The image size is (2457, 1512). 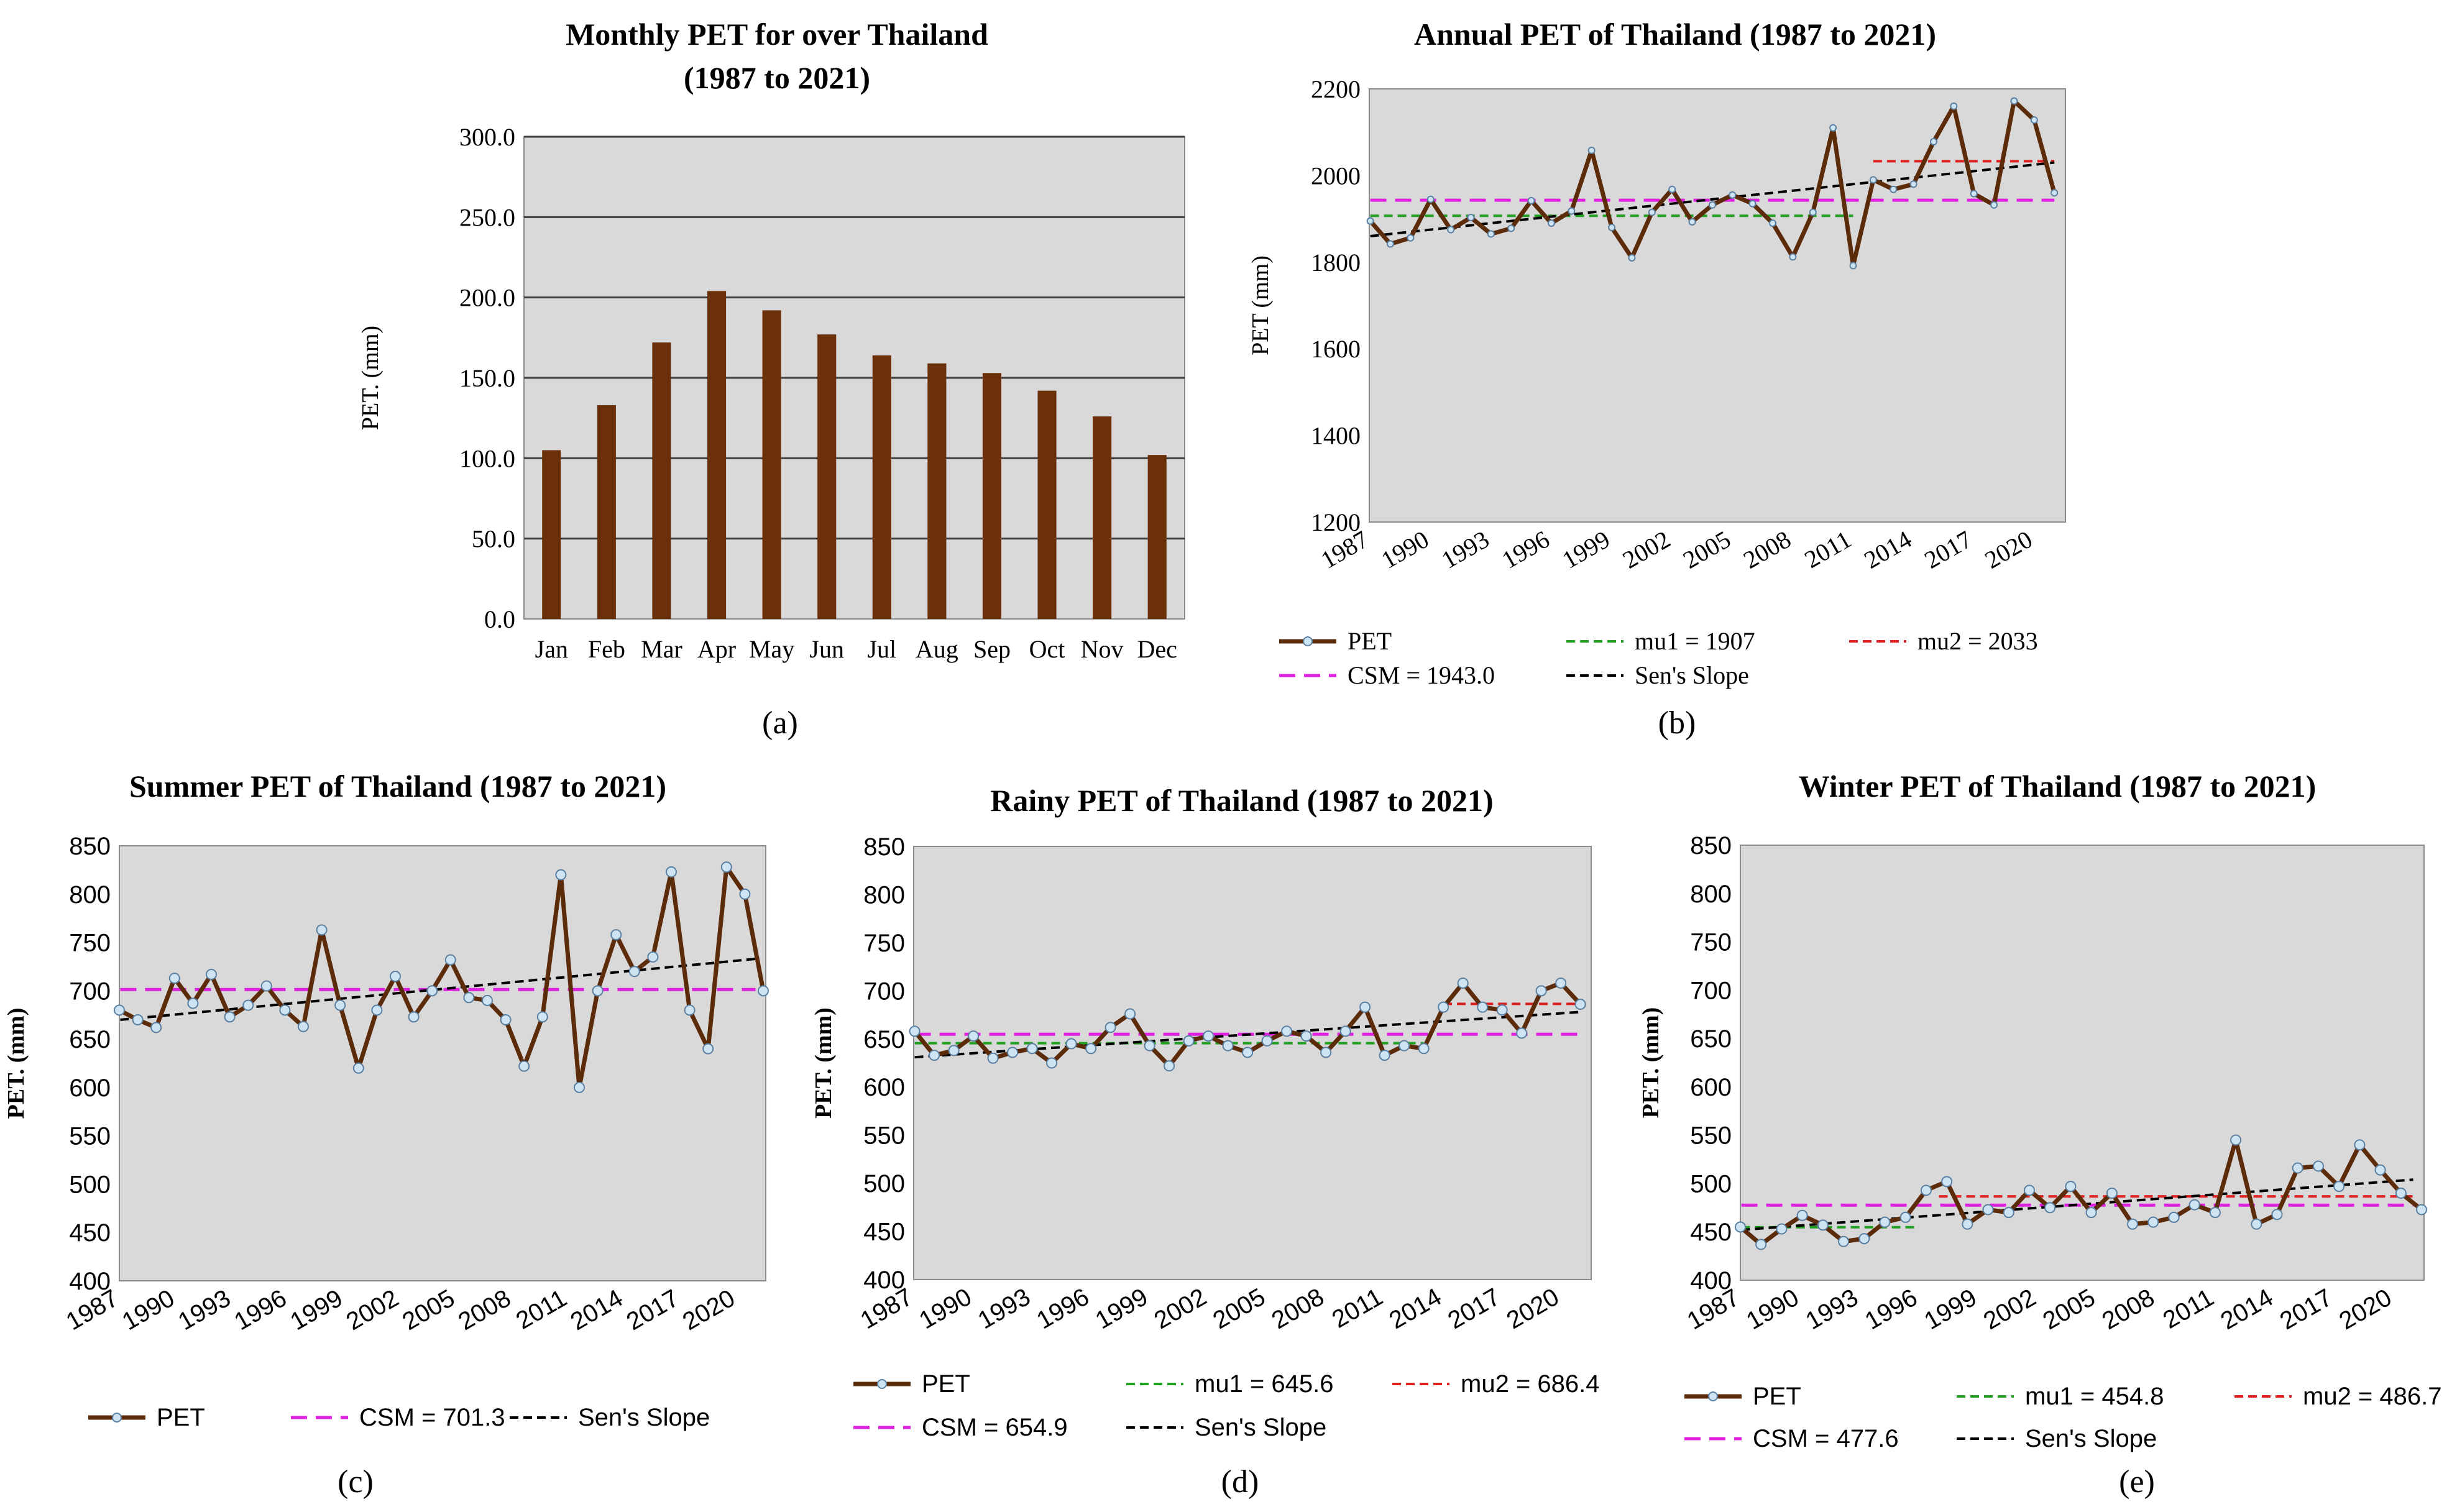 What do you see at coordinates (356, 1482) in the screenshot?
I see `figure-caption: (c)` at bounding box center [356, 1482].